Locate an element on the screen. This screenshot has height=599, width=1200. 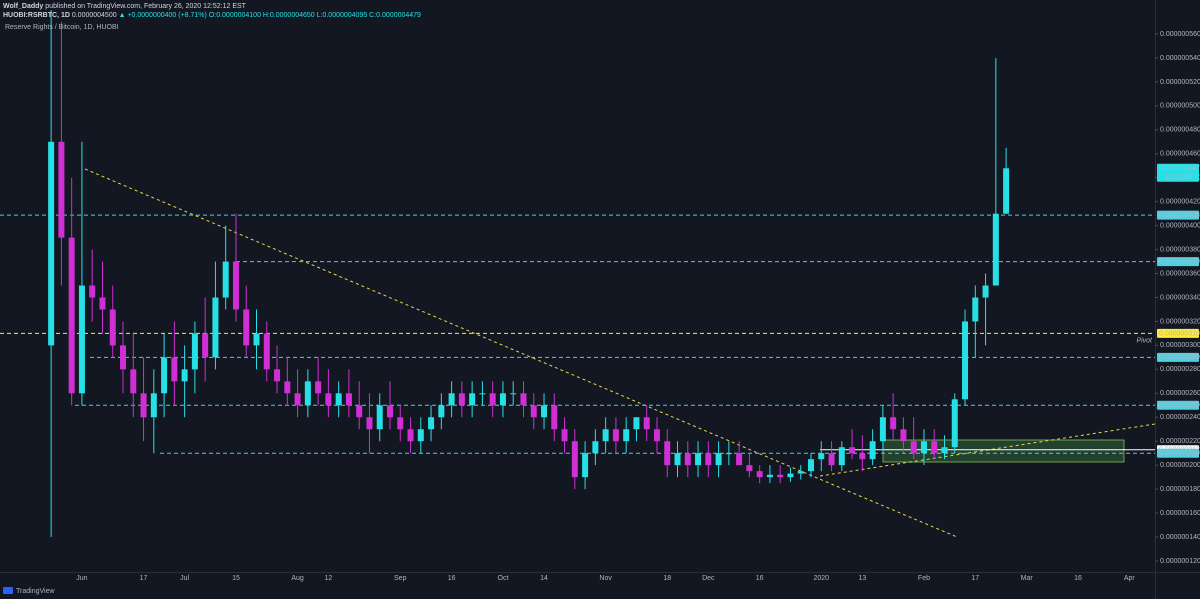
x-tick-label: 15 is located at coordinates (236, 578).